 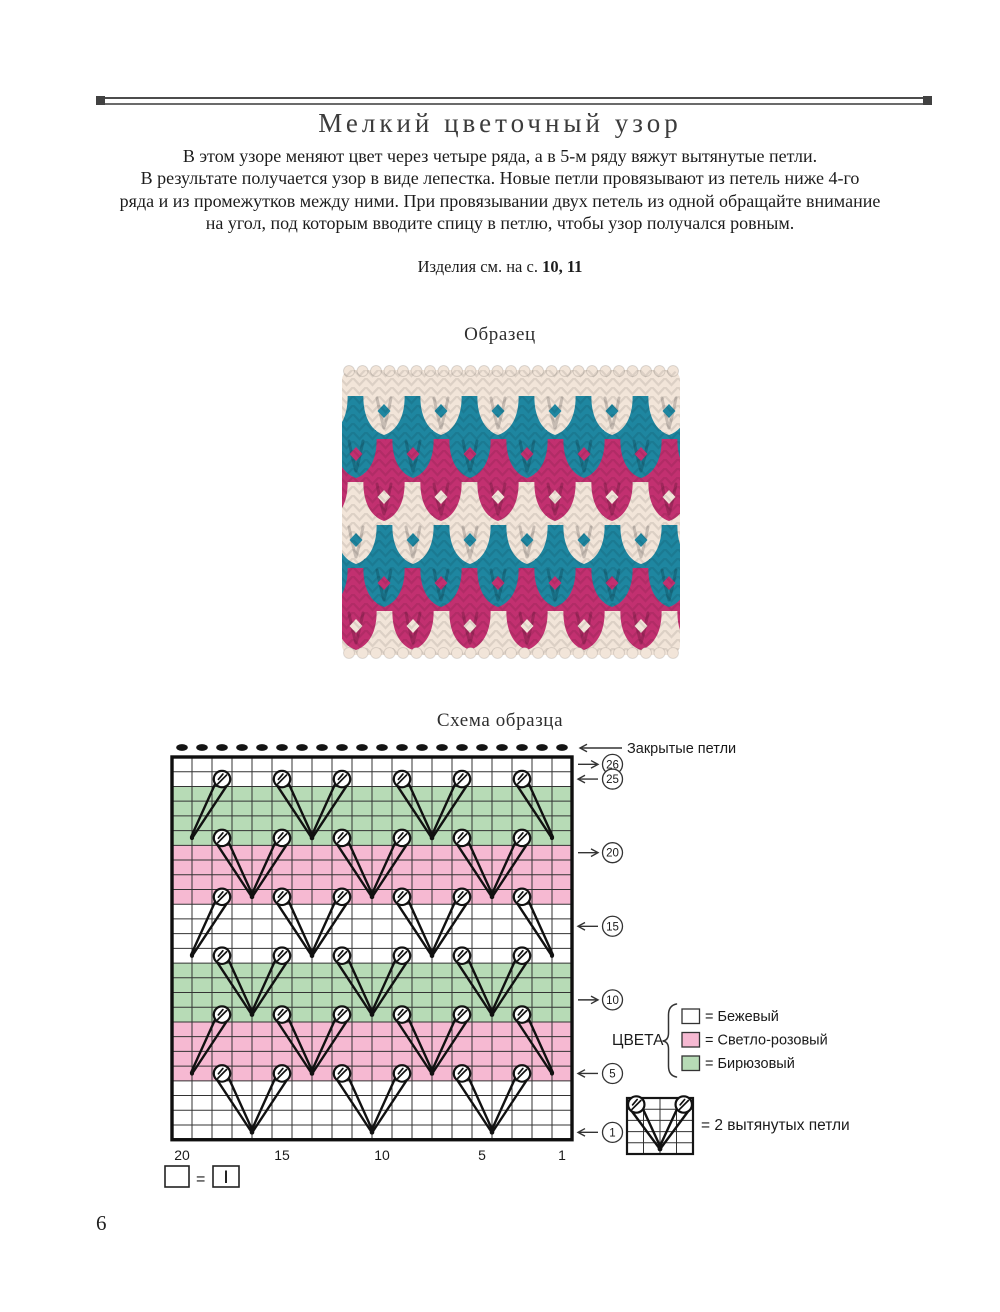 What do you see at coordinates (691, 1039) in the screenshot?
I see `pink-swatch-icon` at bounding box center [691, 1039].